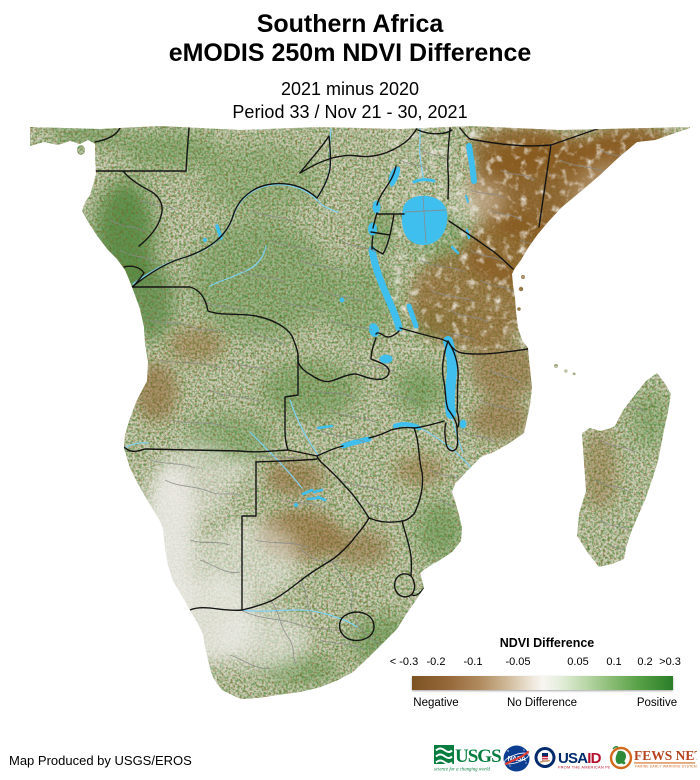 Image resolution: width=700 pixels, height=780 pixels. Describe the element at coordinates (394, 176) in the screenshot. I see `lake-albert` at that location.